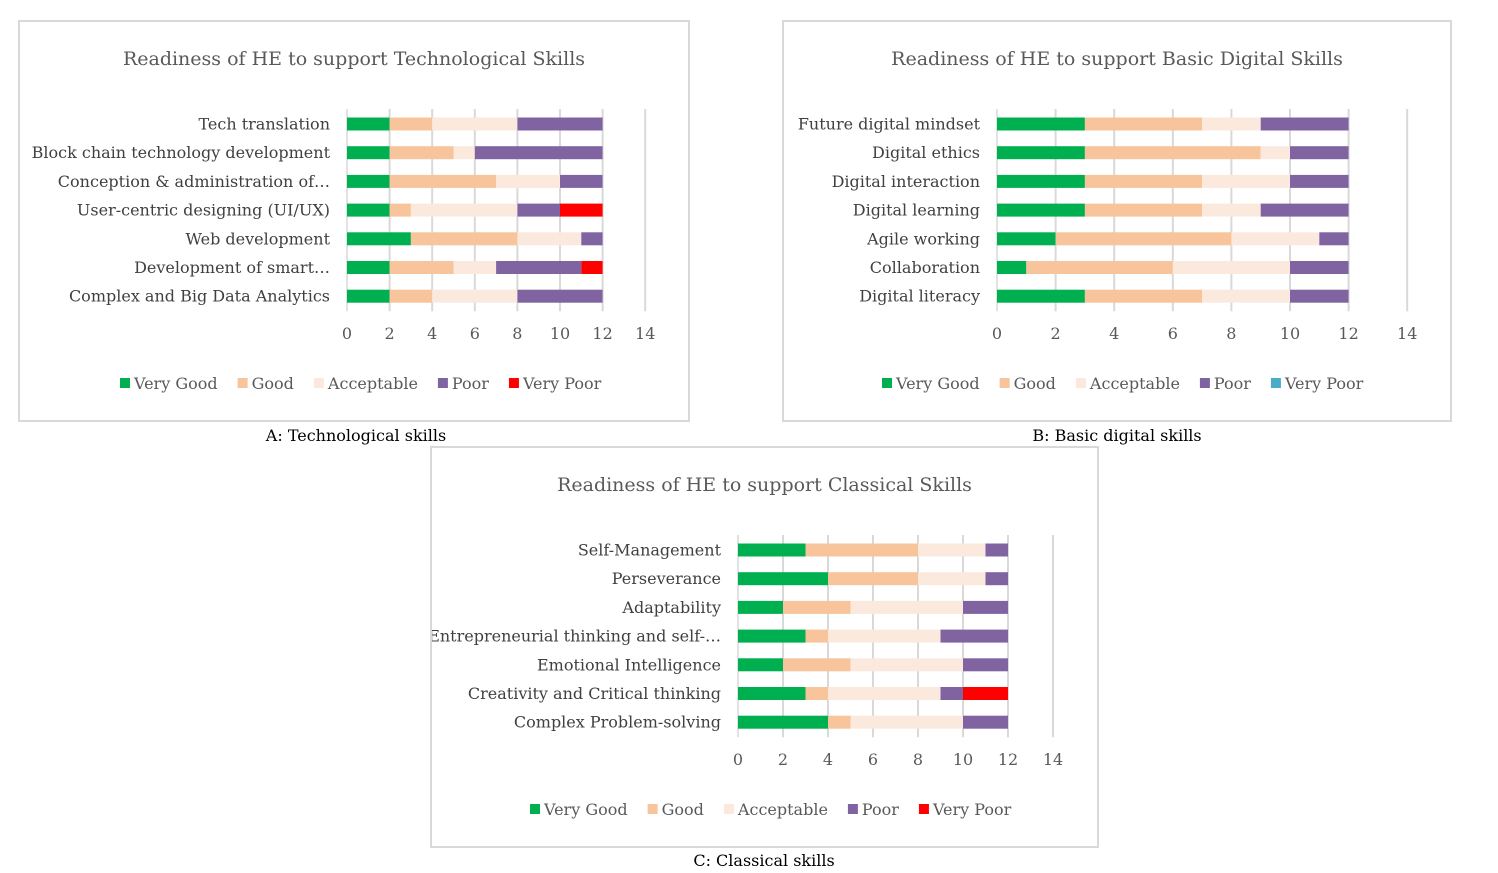 The image size is (1498, 873). What do you see at coordinates (372, 383) in the screenshot?
I see `legend-label-acceptable: Acceptable` at bounding box center [372, 383].